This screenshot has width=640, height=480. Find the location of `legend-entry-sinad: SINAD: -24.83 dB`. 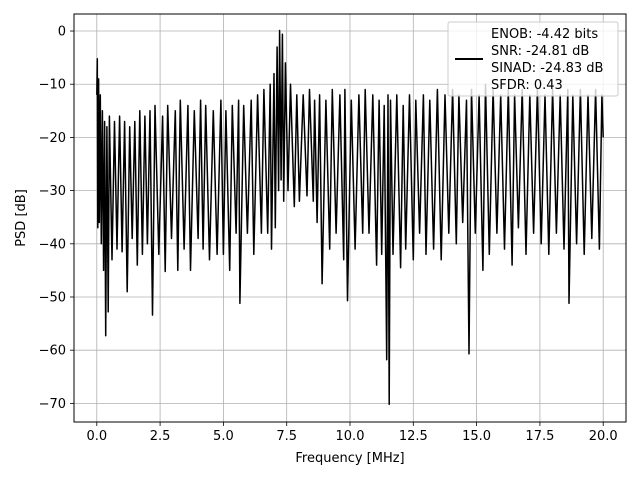

legend-entry-sinad: SINAD: -24.83 dB is located at coordinates (547, 68).